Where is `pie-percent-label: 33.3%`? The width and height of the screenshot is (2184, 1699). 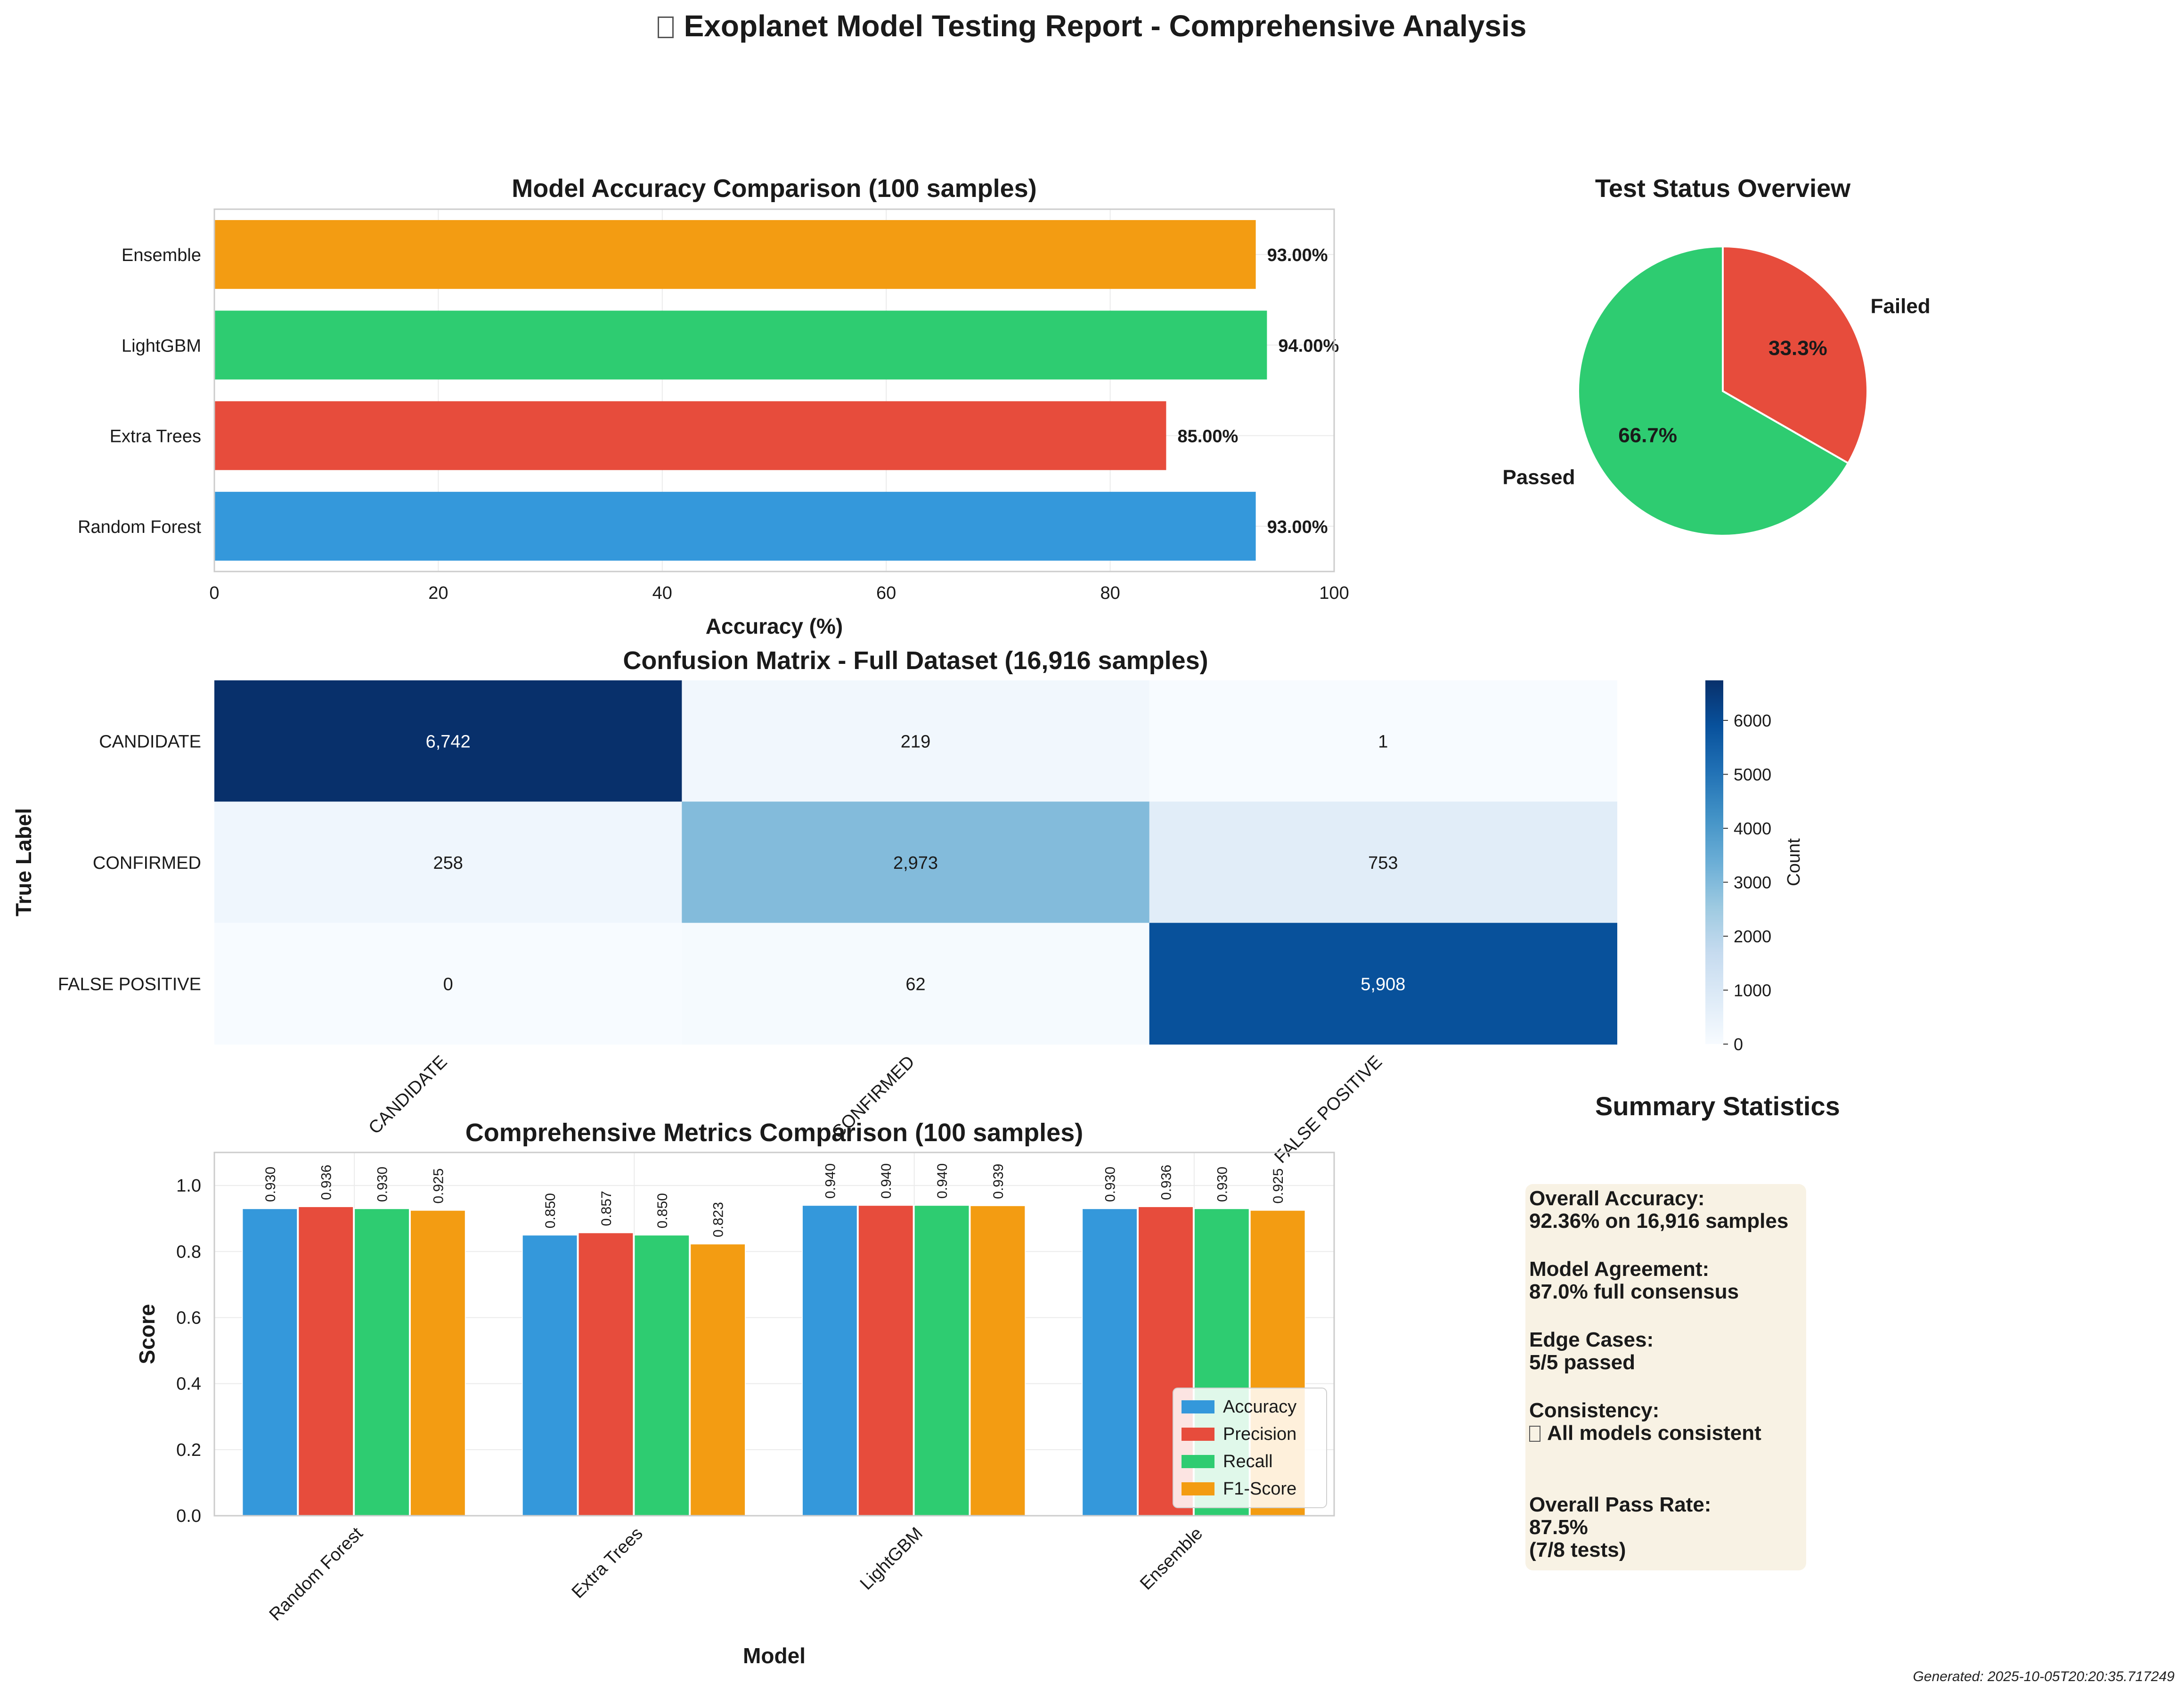
pie-percent-label: 33.3% is located at coordinates (1797, 348).